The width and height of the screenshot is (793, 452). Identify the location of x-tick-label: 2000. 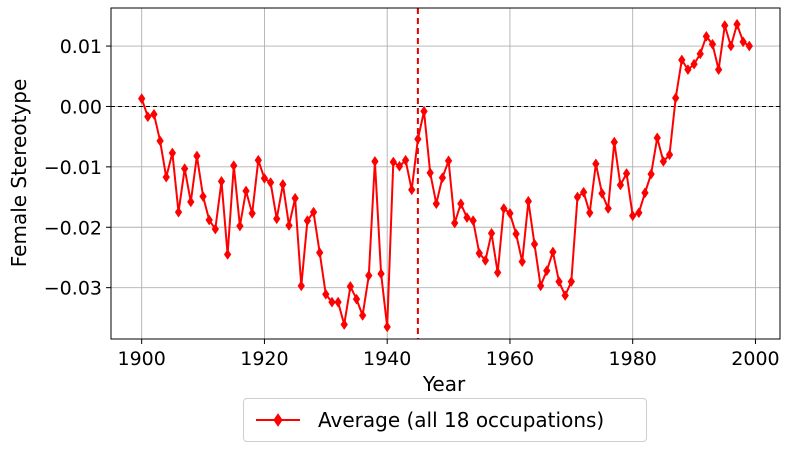
(755, 359).